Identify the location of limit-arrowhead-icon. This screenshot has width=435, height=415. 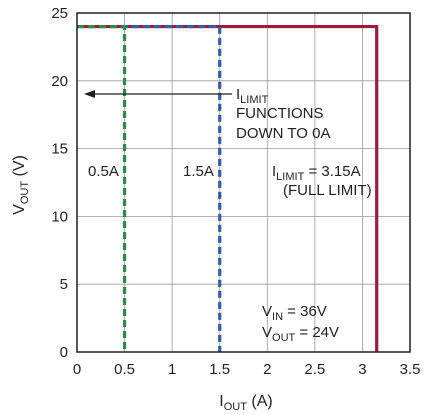
(89, 94).